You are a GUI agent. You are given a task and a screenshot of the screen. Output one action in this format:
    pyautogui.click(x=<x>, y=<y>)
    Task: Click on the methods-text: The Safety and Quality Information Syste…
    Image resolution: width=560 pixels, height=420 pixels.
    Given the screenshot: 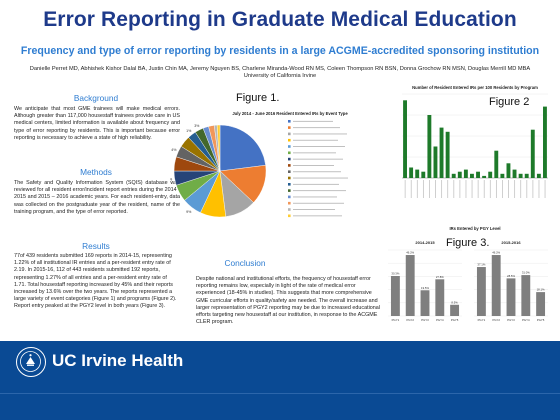 What is the action you would take?
    pyautogui.click(x=97, y=197)
    